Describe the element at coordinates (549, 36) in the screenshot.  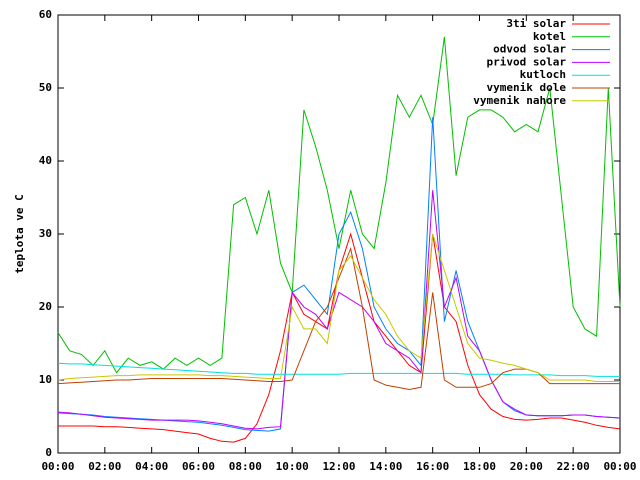
I see `legend-label: kotel` at that location.